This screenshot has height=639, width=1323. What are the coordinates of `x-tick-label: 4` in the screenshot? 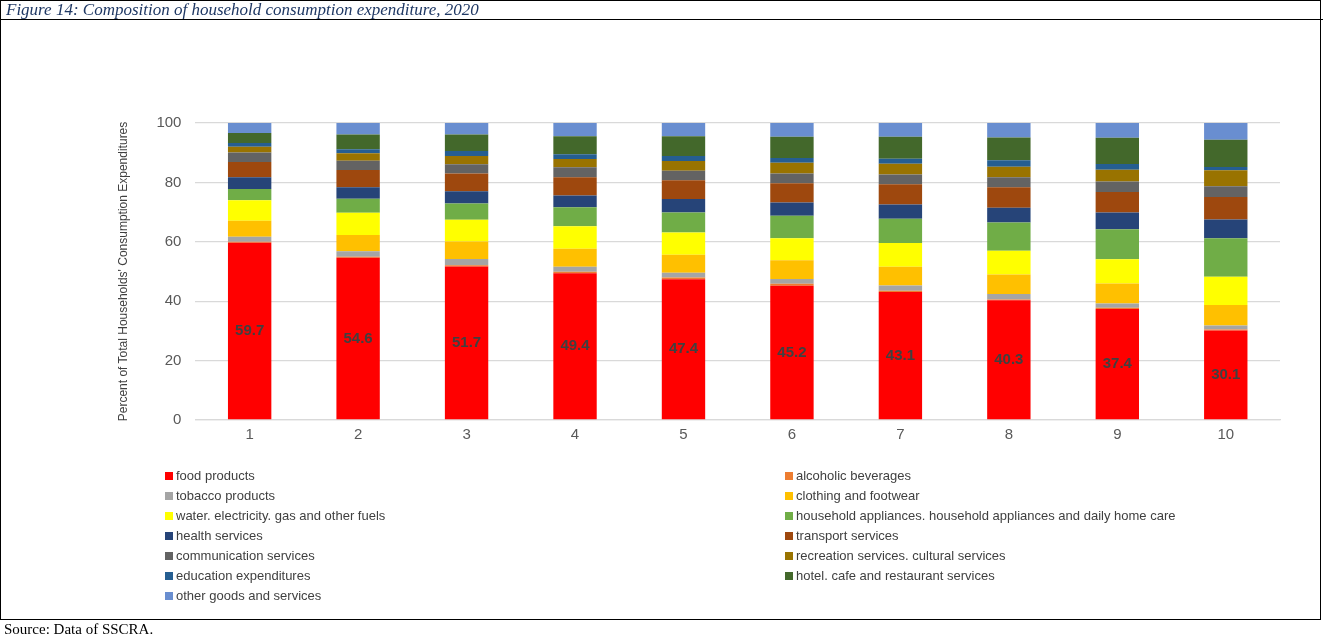 It's located at (575, 434).